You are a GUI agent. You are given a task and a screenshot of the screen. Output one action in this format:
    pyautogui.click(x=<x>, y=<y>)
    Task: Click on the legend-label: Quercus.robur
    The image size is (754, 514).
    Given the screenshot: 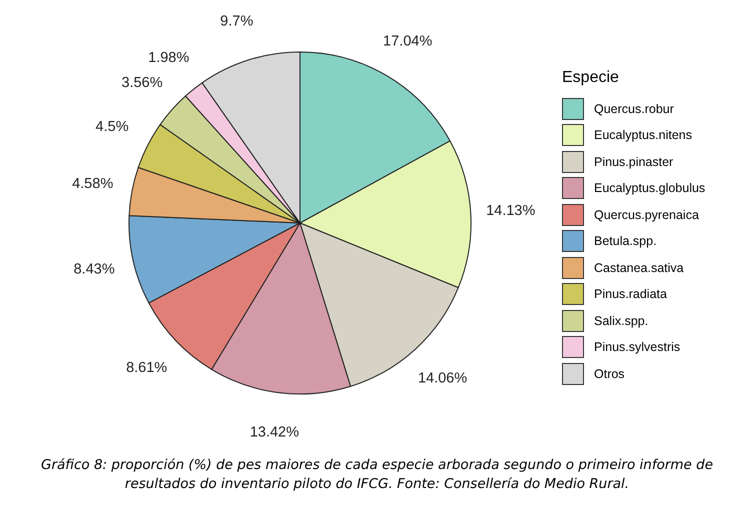 What is the action you would take?
    pyautogui.click(x=634, y=109)
    